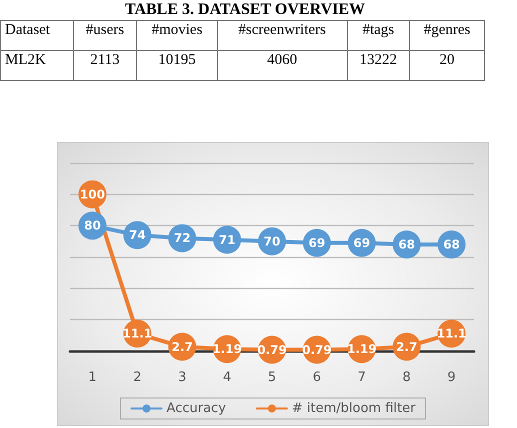 The image size is (517, 428). What do you see at coordinates (92, 377) in the screenshot?
I see `x-tick-label: 1` at bounding box center [92, 377].